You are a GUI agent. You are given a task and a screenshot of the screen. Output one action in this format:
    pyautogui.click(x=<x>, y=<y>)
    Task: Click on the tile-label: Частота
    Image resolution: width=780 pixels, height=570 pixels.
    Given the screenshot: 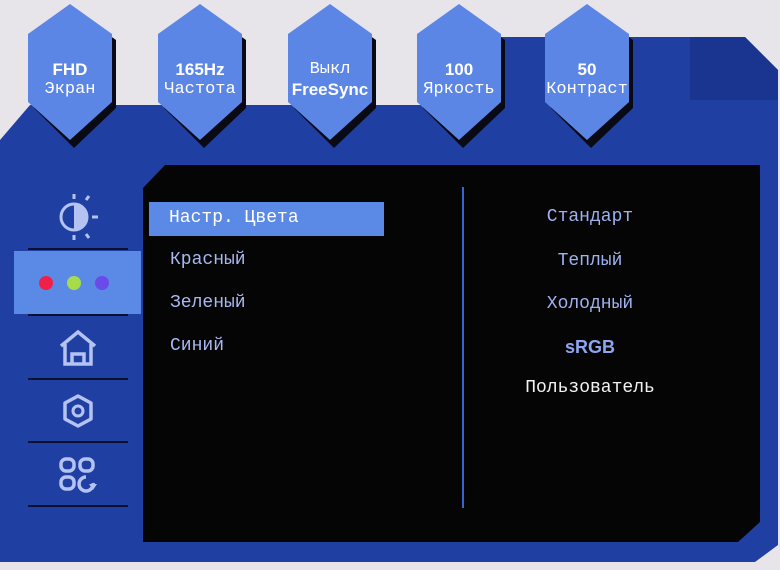 What is the action you would take?
    pyautogui.click(x=200, y=89)
    